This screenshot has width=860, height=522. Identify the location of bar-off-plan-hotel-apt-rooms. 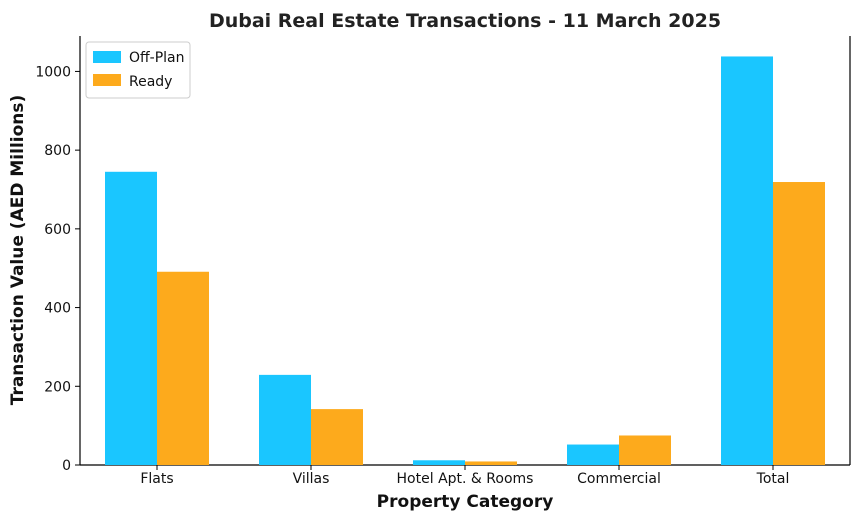
(439, 462).